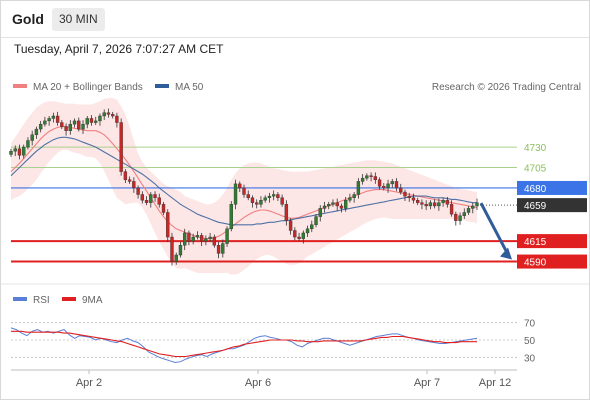 The width and height of the screenshot is (590, 400). Describe the element at coordinates (552, 241) in the screenshot. I see `support-1-tag` at that location.